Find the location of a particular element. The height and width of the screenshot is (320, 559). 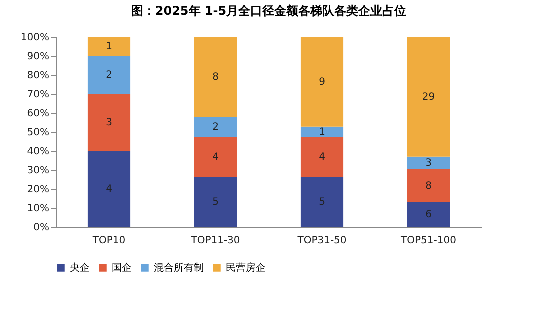

chart-title: 图：2025年 1-5月全口径金额各梯队各类企业占位 is located at coordinates (269, 11).